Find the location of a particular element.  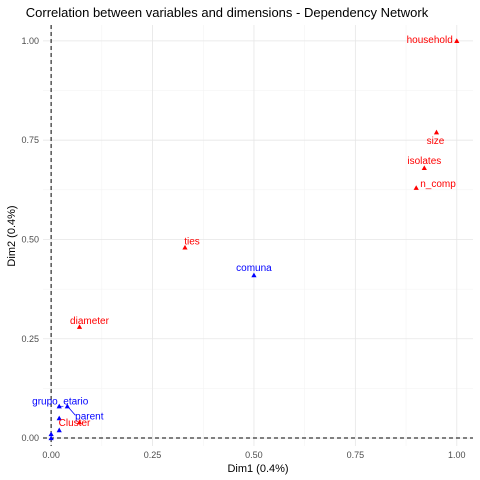

point-label-size: size is located at coordinates (436, 141).